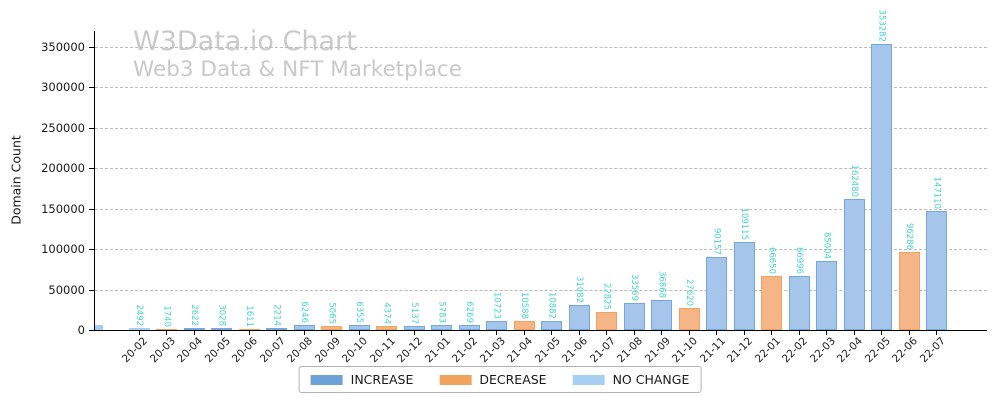 The width and height of the screenshot is (1000, 400). I want to click on bar-22-03-increase, so click(826, 295).